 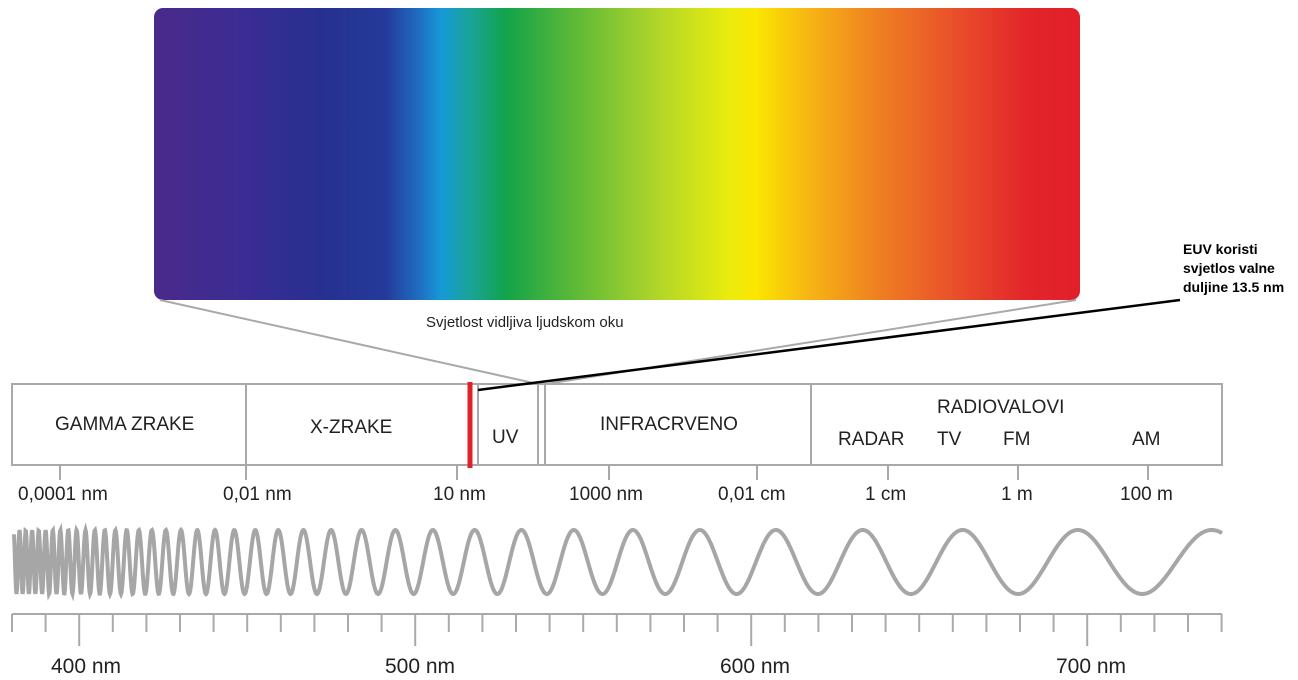 What do you see at coordinates (606, 494) in the screenshot?
I see `scale-label: 1000 nm` at bounding box center [606, 494].